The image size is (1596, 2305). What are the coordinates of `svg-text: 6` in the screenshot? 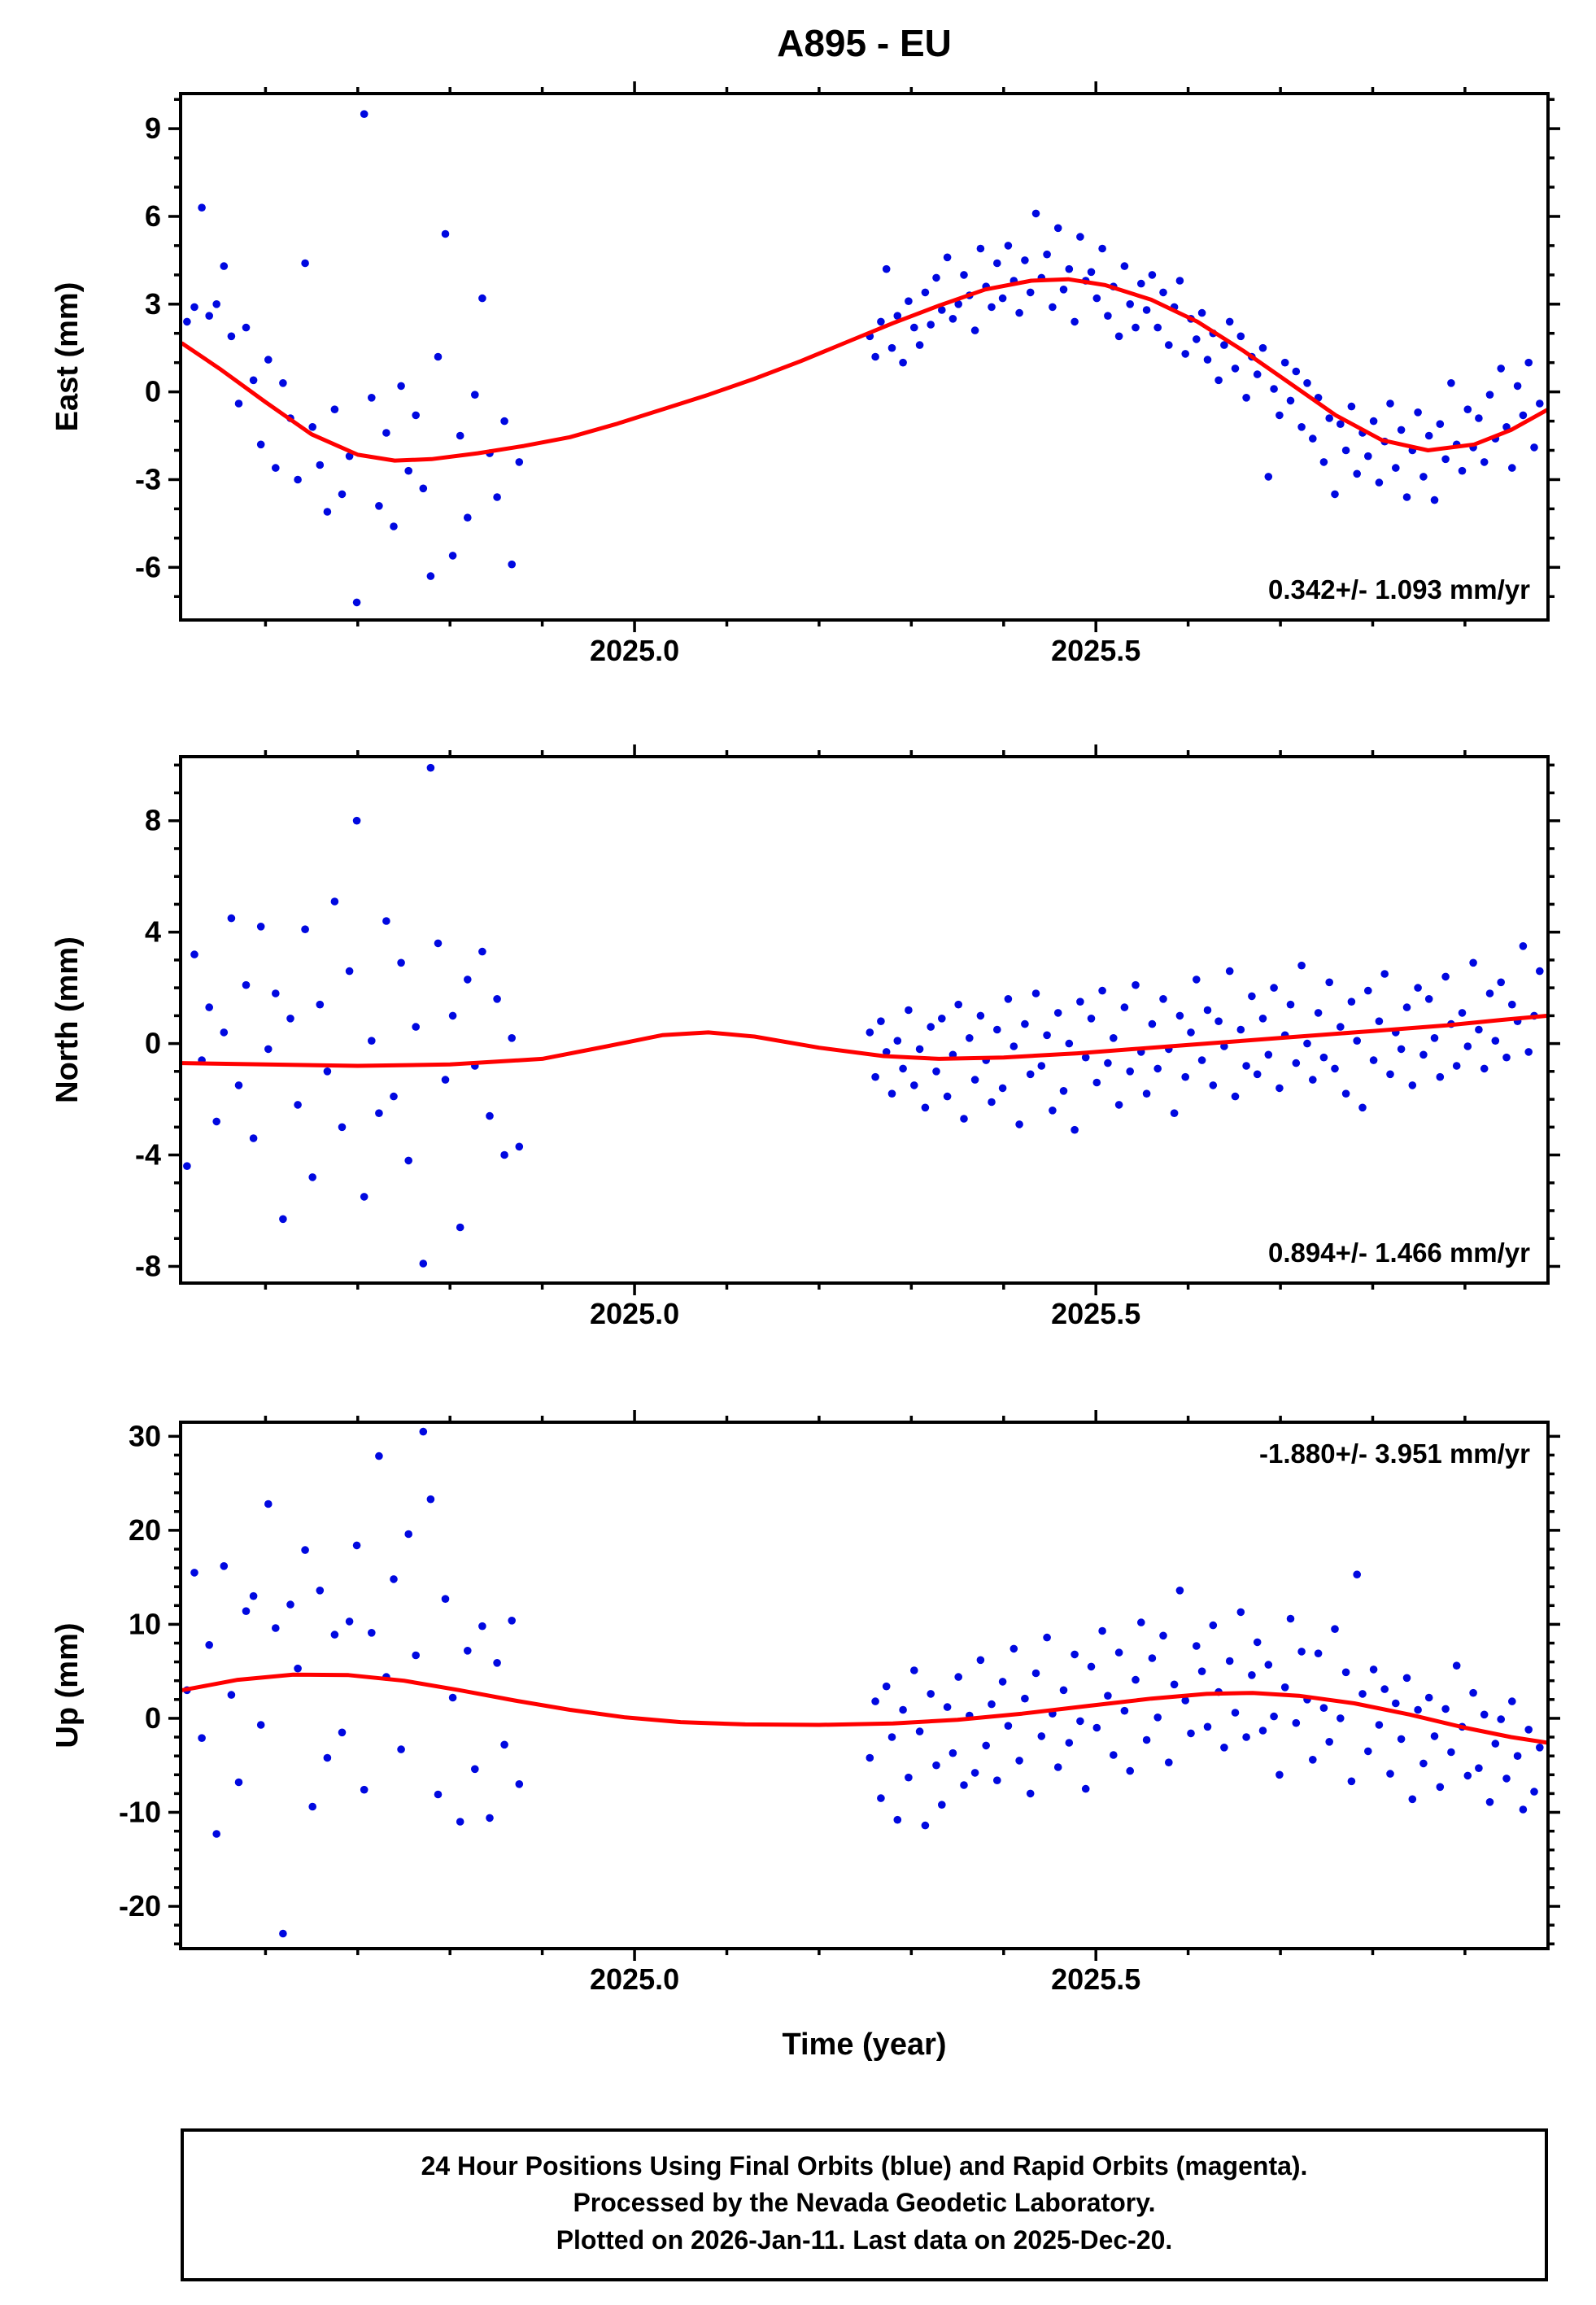 It's located at (153, 216).